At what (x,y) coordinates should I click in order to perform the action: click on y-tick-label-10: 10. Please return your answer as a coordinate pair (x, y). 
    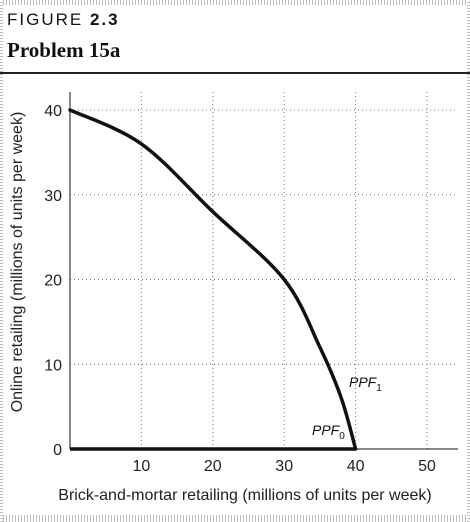
    Looking at the image, I should click on (53, 365).